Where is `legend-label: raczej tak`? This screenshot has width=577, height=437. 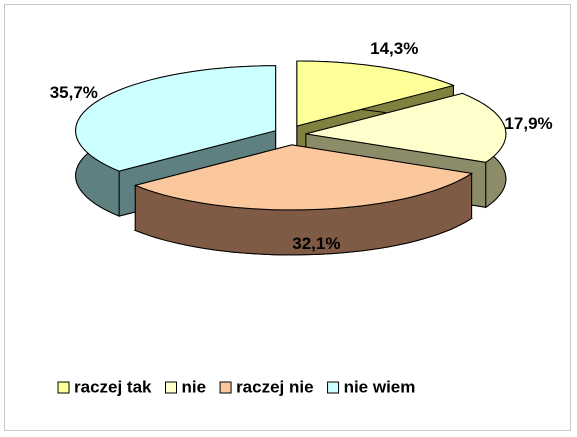
legend-label: raczej tak is located at coordinates (113, 386).